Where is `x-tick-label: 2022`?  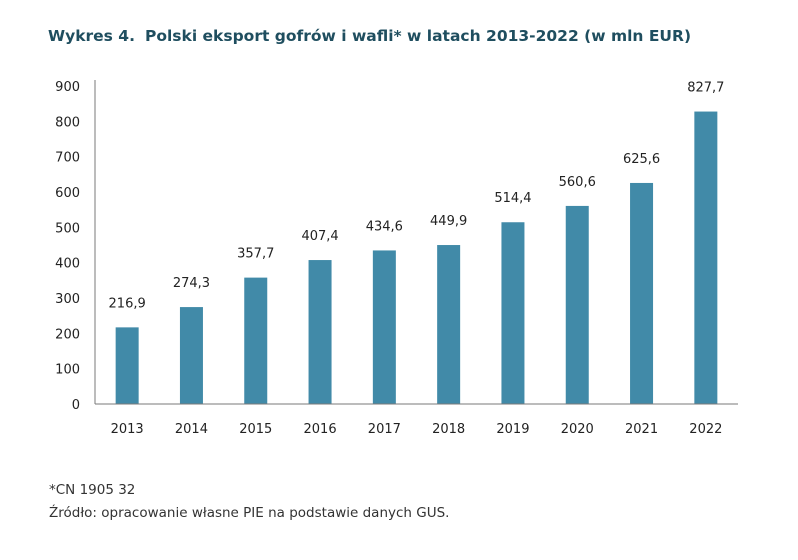
x-tick-label: 2022 is located at coordinates (705, 429).